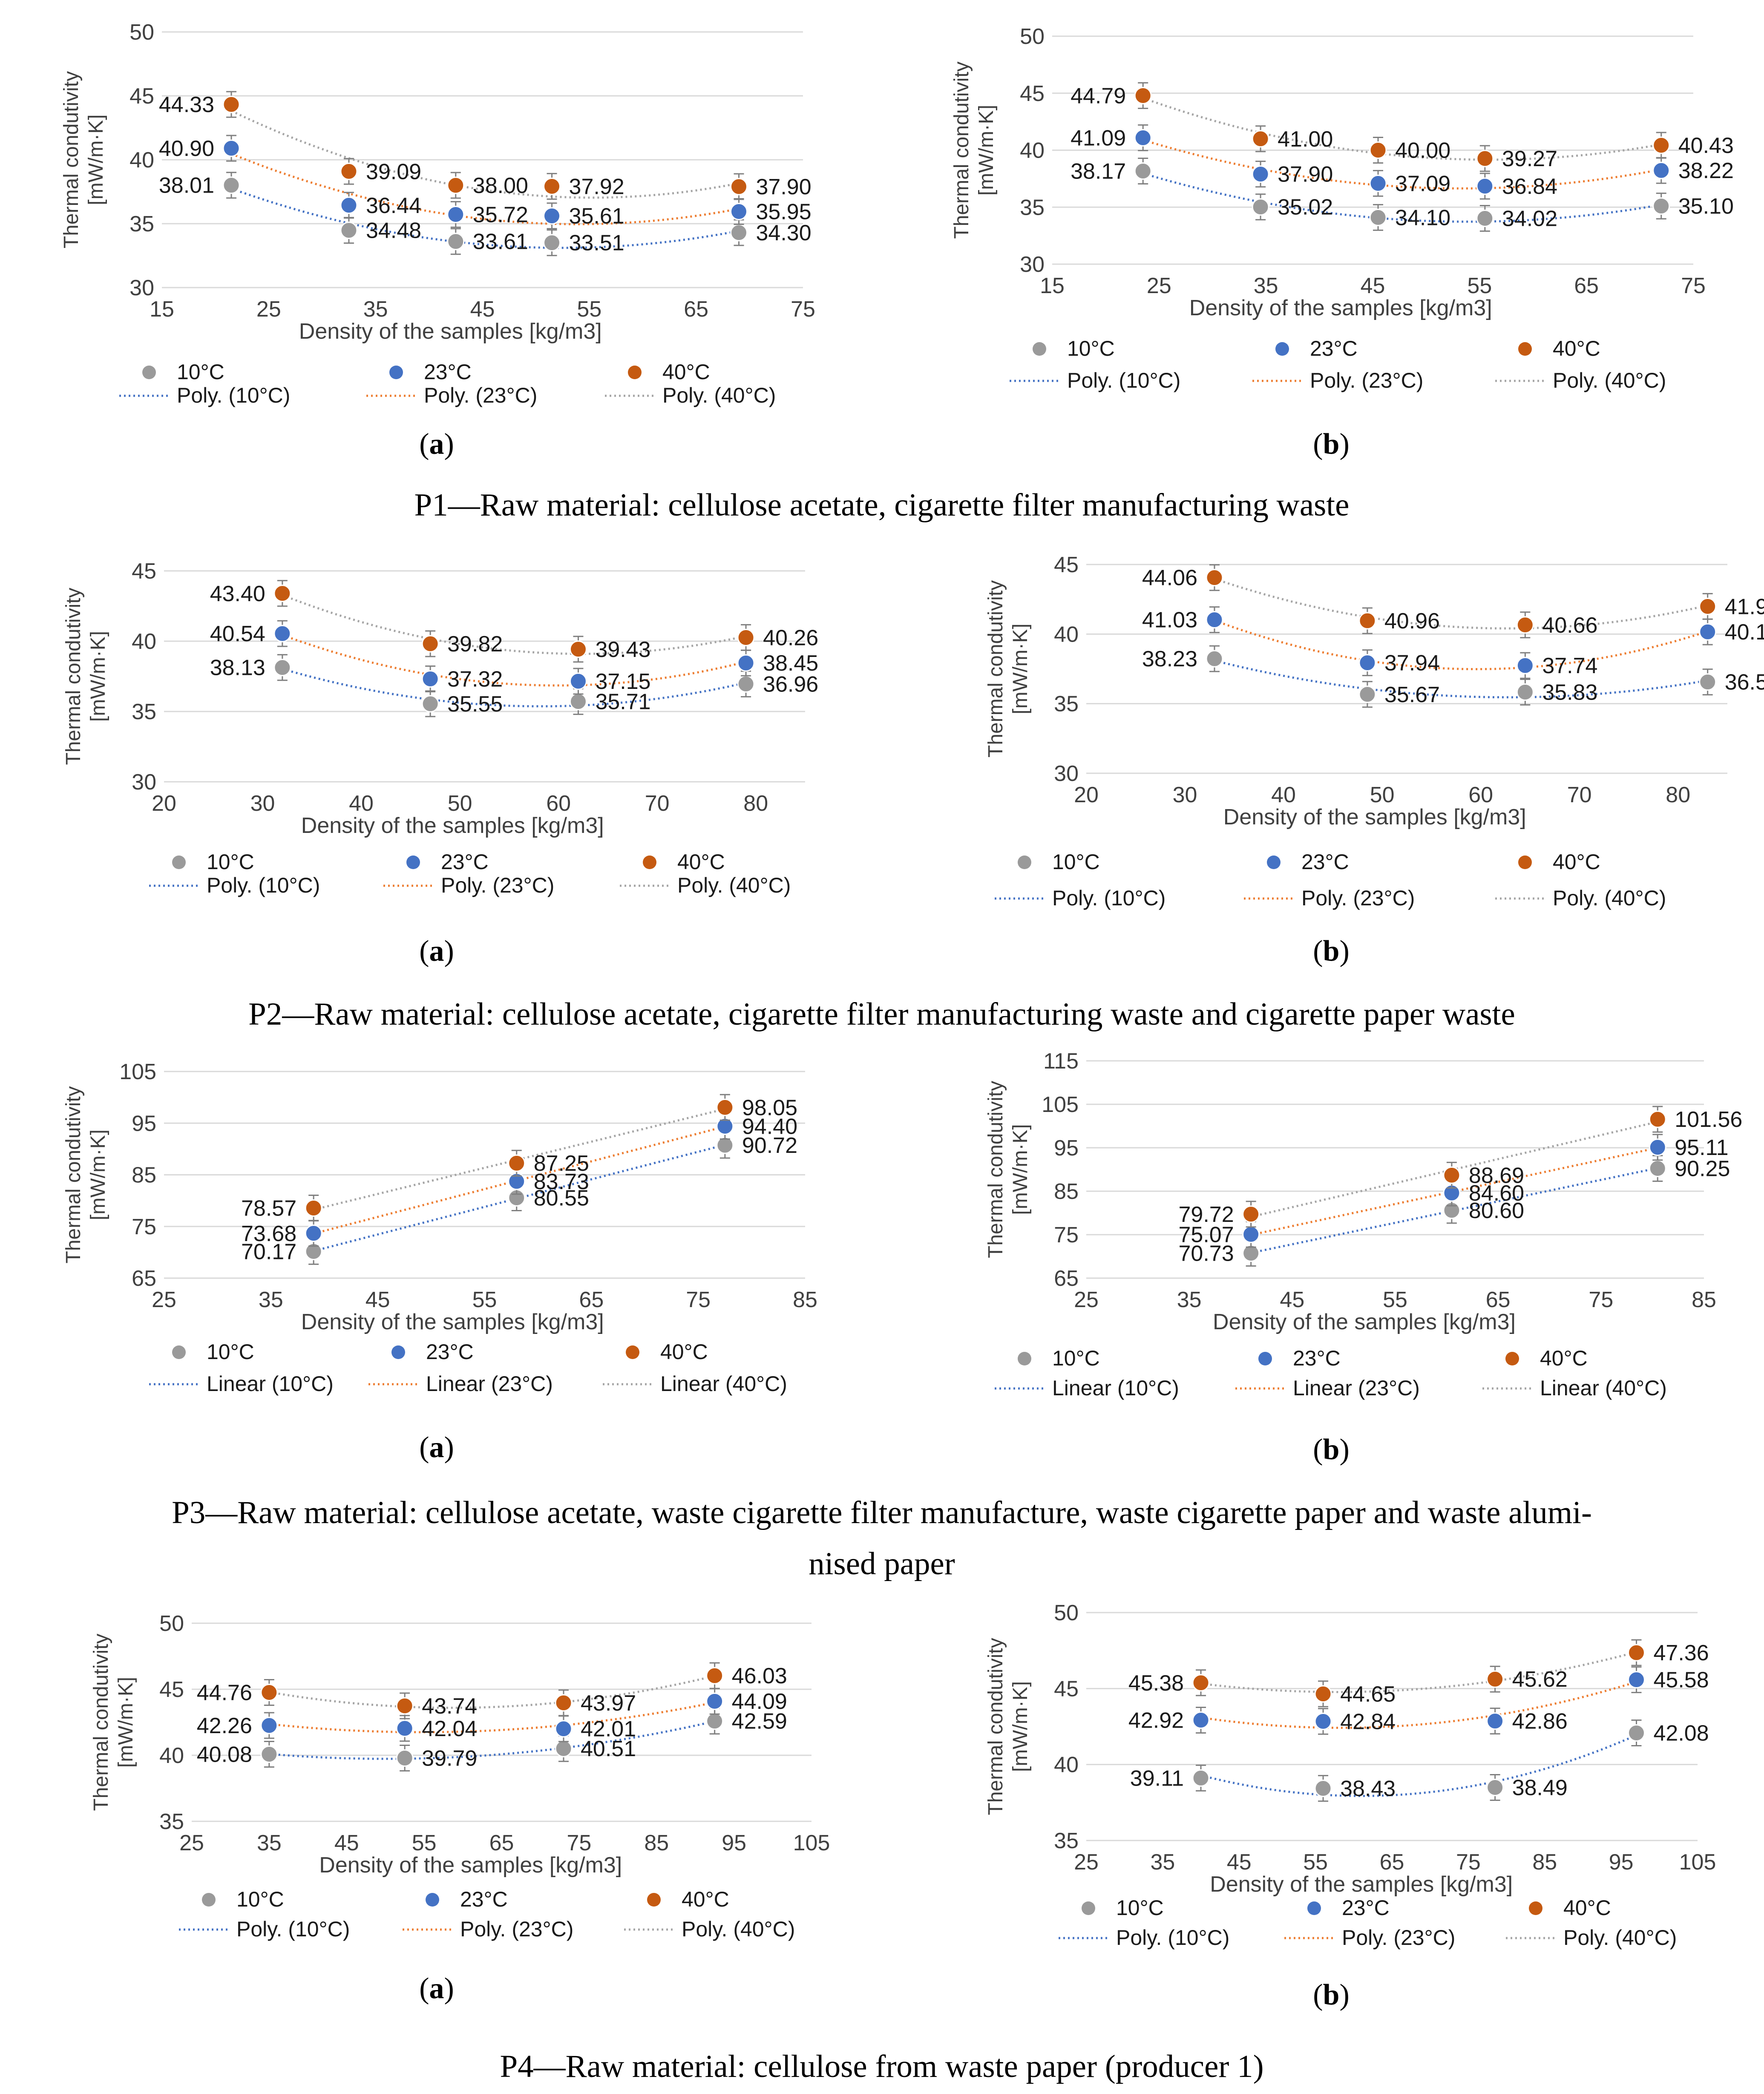  Describe the element at coordinates (769, 1146) in the screenshot. I see `data-label: 90.72` at that location.